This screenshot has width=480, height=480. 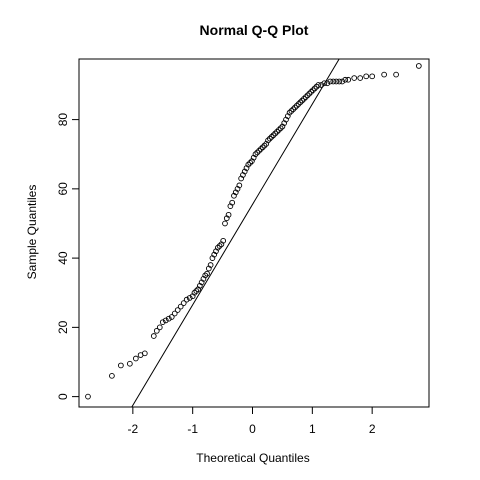 What do you see at coordinates (63, 327) in the screenshot?
I see `y-tick-label: 20` at bounding box center [63, 327].